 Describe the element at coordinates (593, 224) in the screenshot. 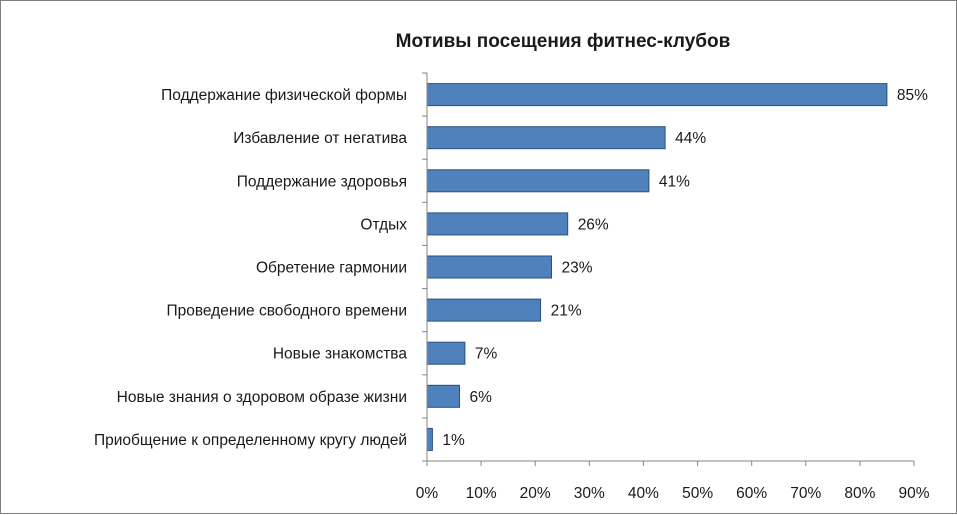

I see `data-label-4: 26%` at that location.